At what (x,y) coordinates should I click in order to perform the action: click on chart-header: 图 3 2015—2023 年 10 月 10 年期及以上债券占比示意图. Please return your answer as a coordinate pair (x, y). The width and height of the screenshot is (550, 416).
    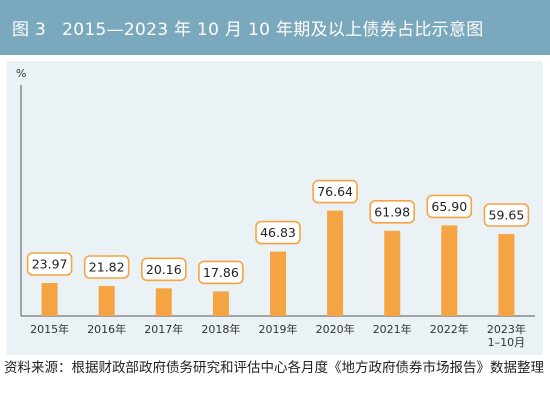
    Looking at the image, I should click on (275, 27).